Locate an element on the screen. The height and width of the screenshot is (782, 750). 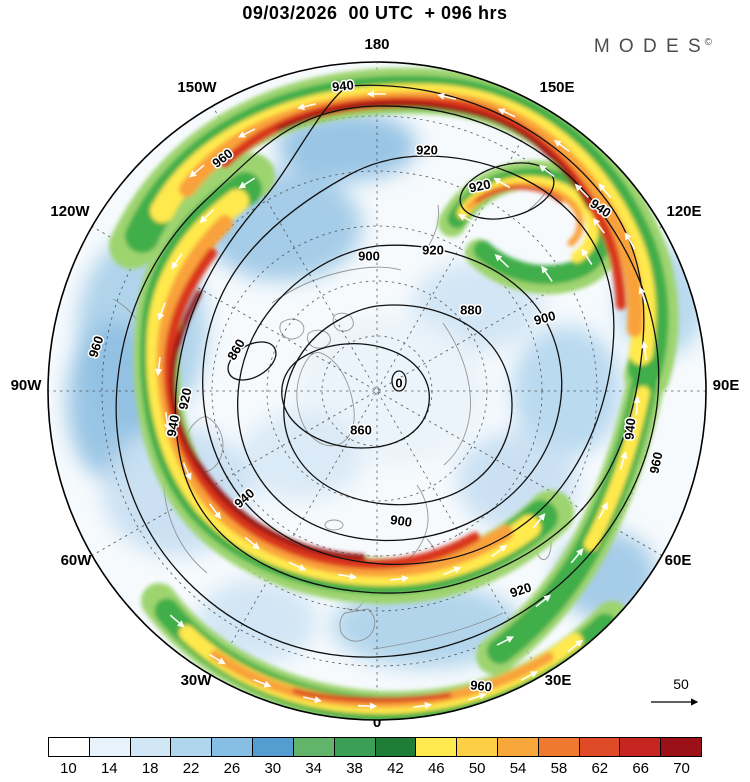
lon-label-30e: 30E is located at coordinates (558, 680).